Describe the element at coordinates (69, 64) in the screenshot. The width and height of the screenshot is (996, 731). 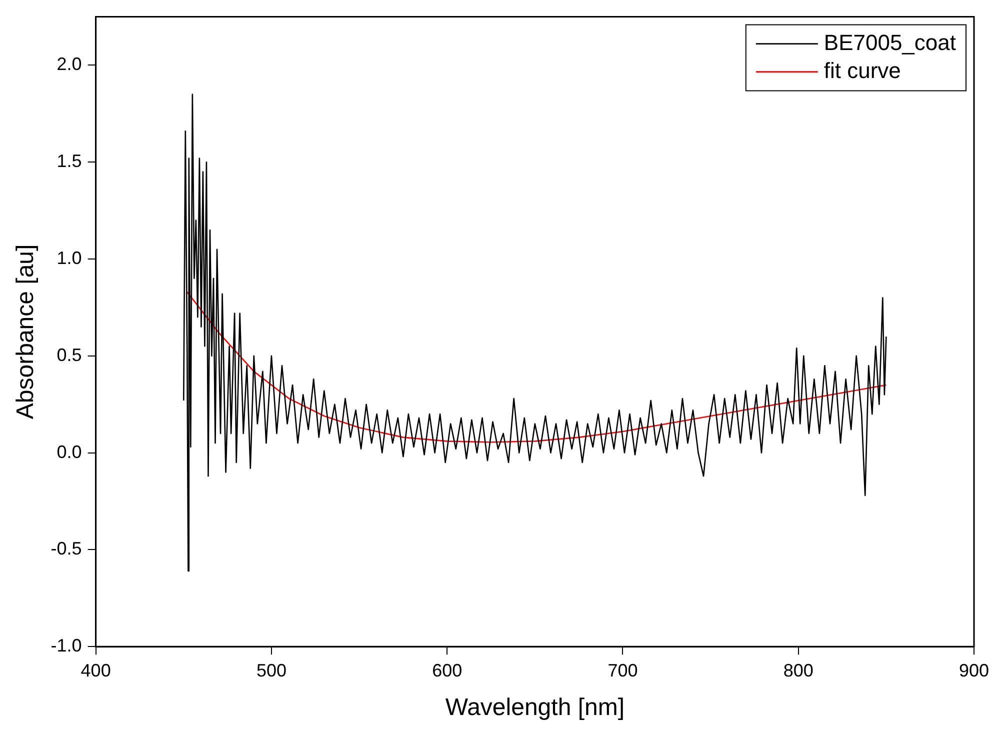
I see `y-tick-label: 2.0` at that location.